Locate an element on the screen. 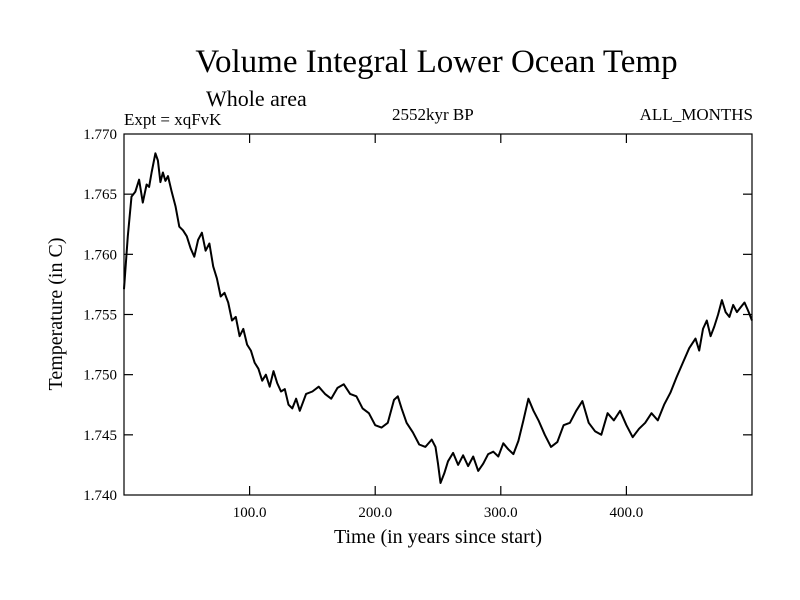 This screenshot has width=800, height=600. x-tick-label: 100.0 is located at coordinates (250, 513).